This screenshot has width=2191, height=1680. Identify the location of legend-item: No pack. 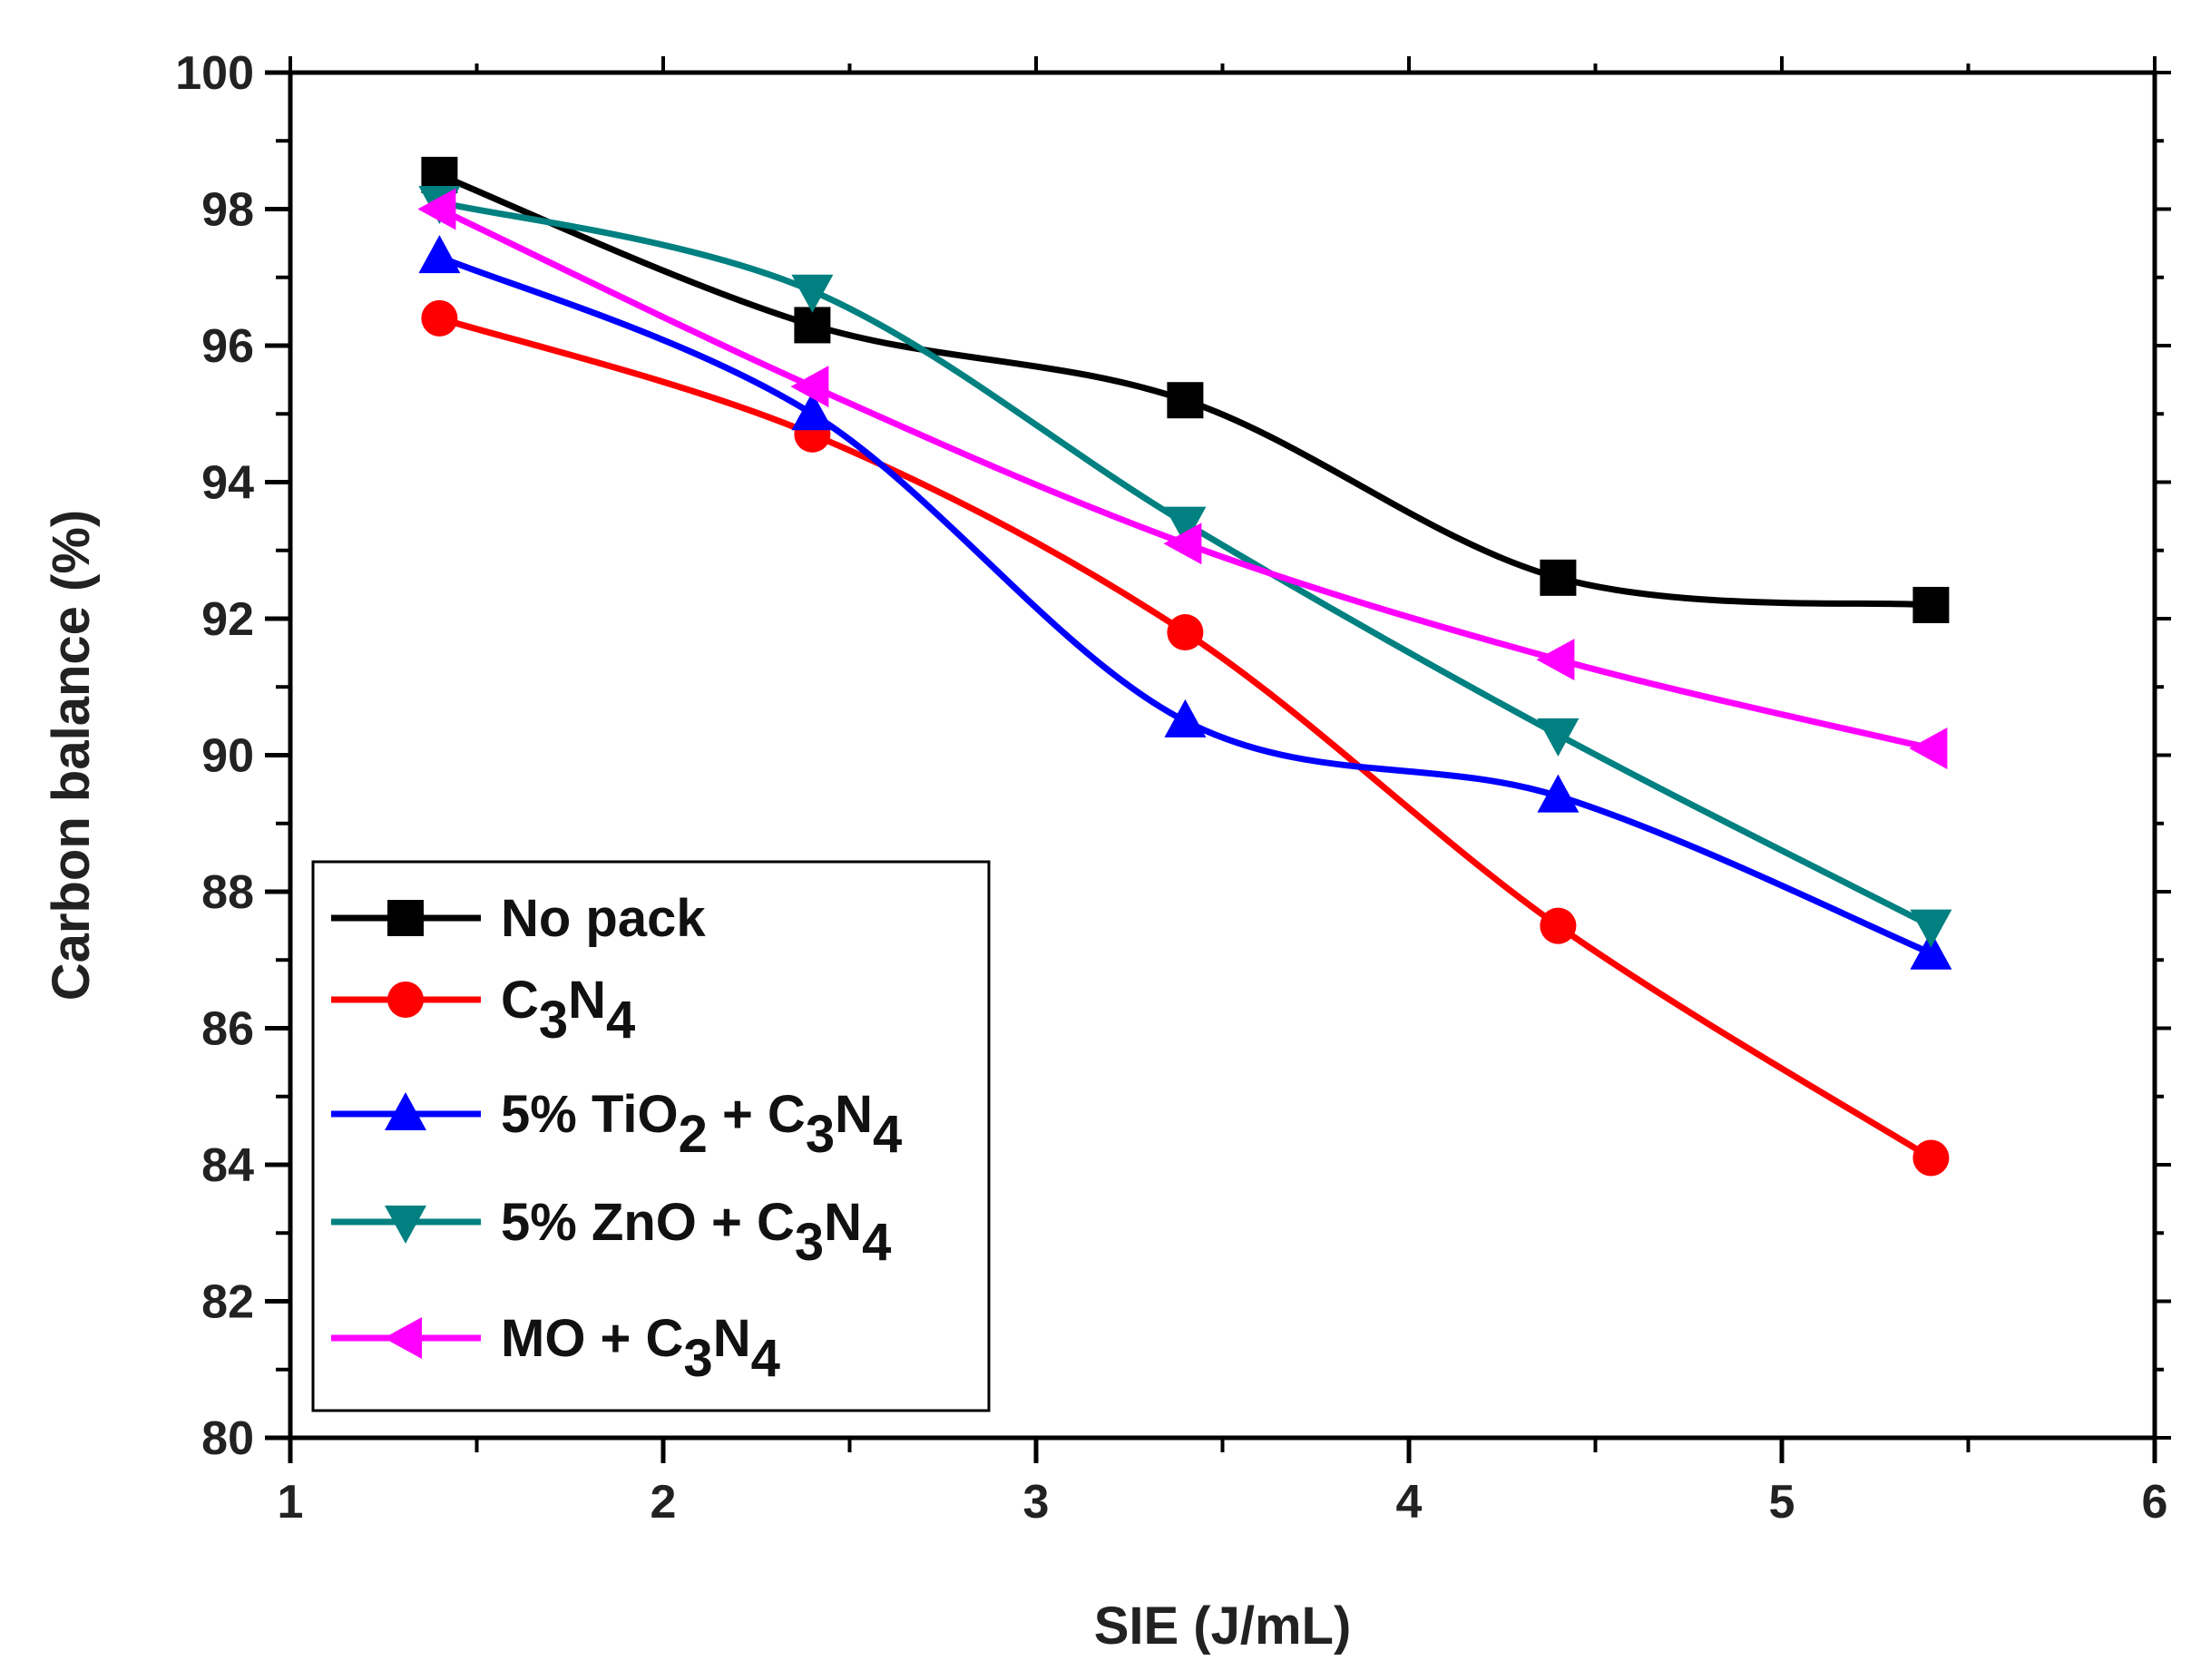
(518, 918).